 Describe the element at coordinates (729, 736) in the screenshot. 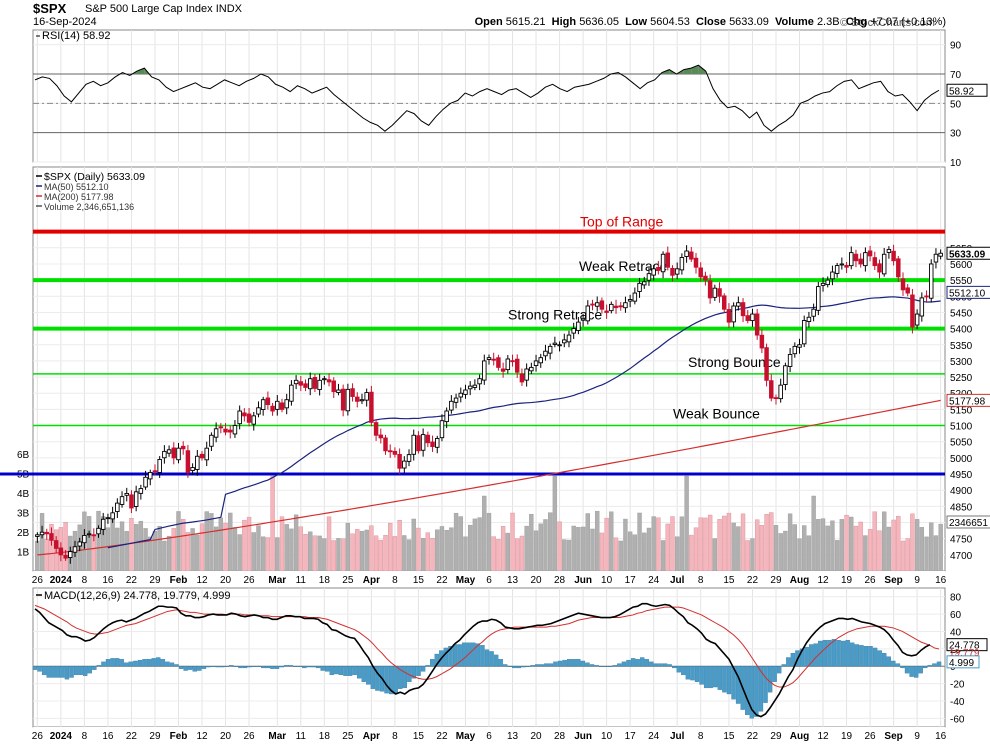

I see `x-axis-label: 15` at that location.